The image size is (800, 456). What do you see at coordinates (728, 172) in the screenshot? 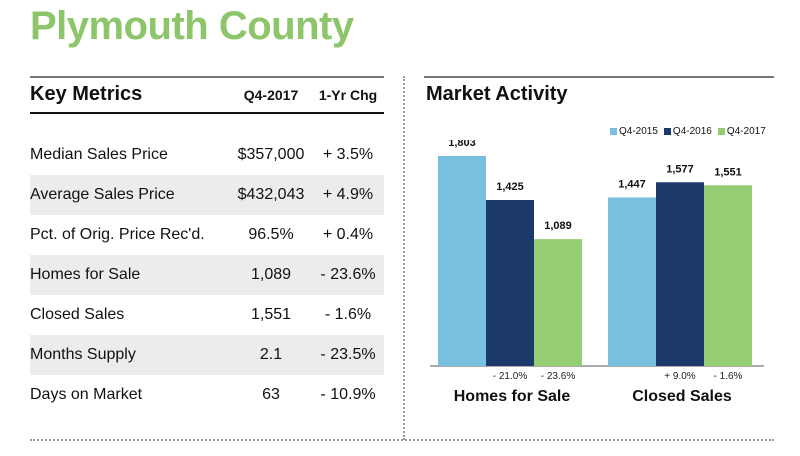
I see `bar-value-label: 1,551` at bounding box center [728, 172].